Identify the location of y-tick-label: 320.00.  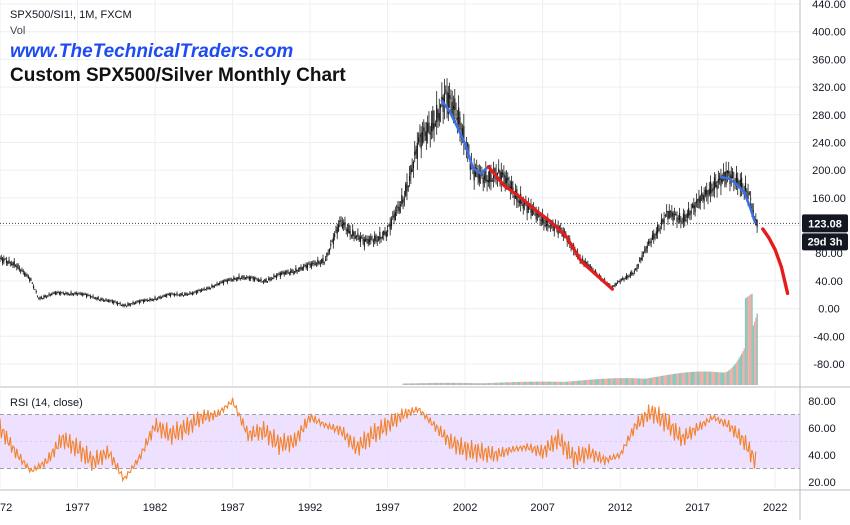
(829, 88).